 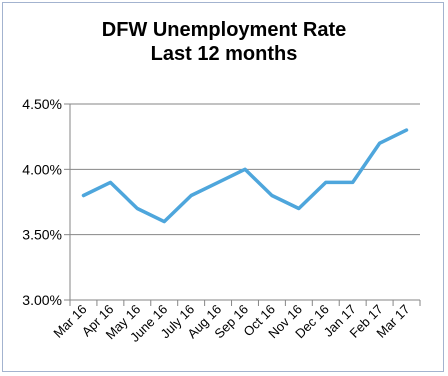 What do you see at coordinates (42, 169) in the screenshot?
I see `y-tick-label: 4.00%` at bounding box center [42, 169].